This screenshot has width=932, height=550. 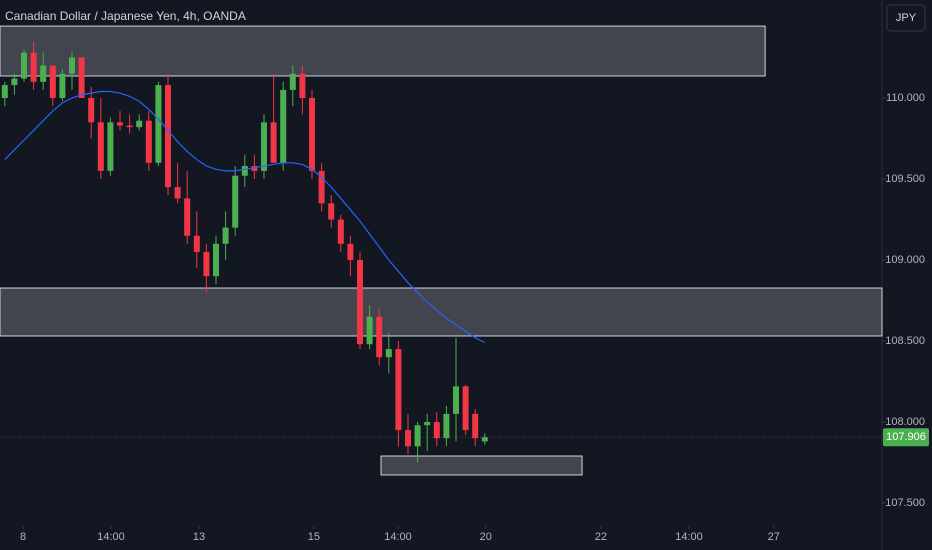 I want to click on x-tick-label: 20, so click(x=486, y=537).